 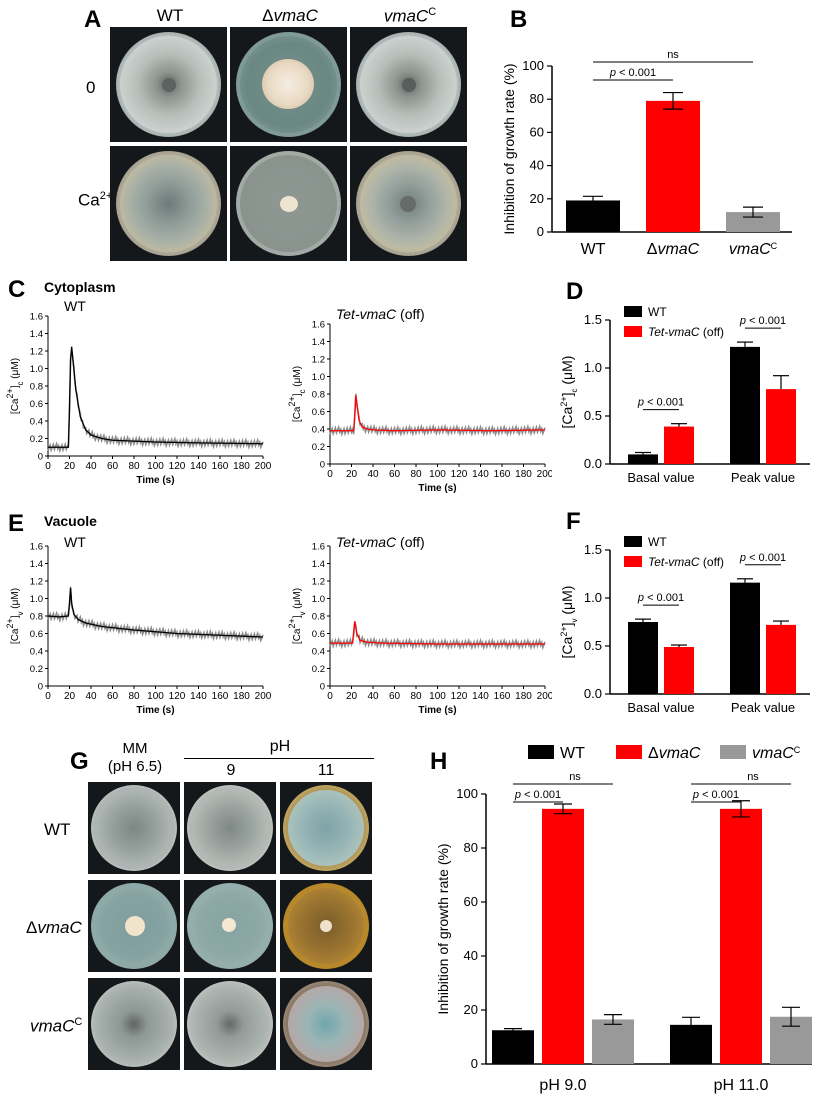 I want to click on chart-e-wt-xtick-label-0: 0, so click(x=48, y=696).